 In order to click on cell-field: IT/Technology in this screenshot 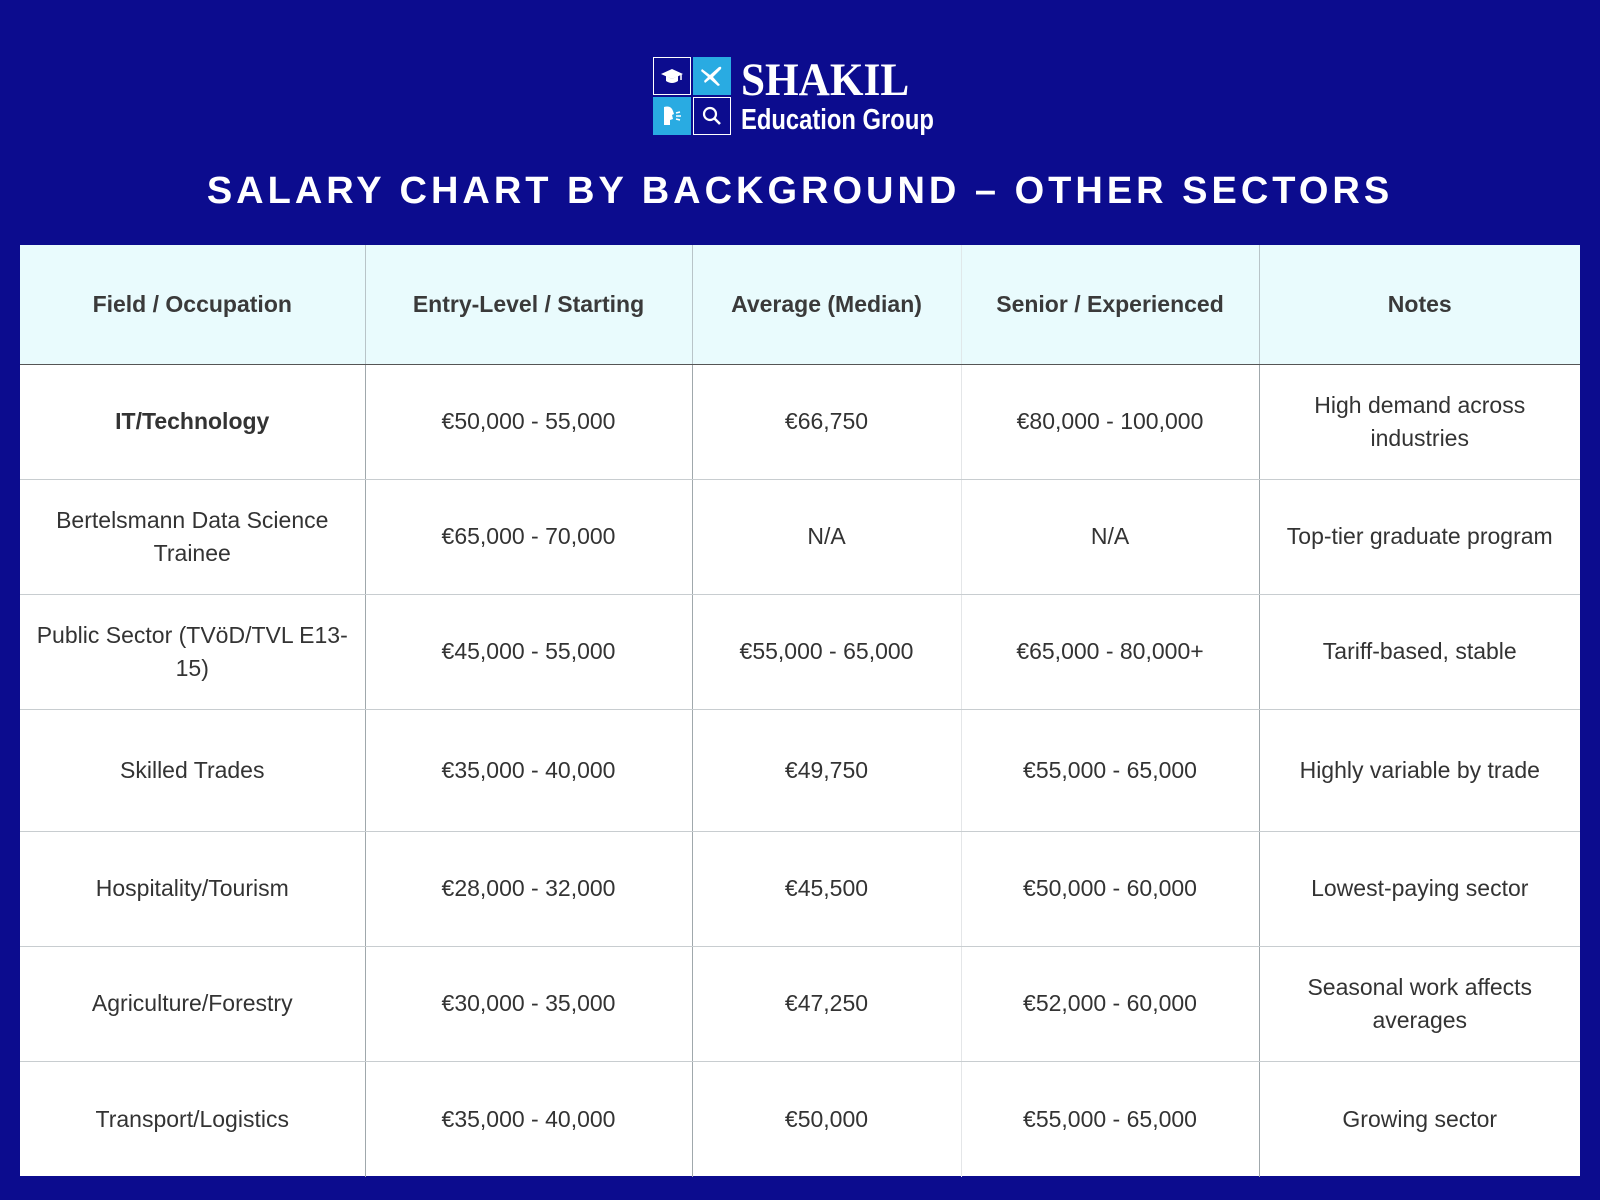, I will do `click(193, 422)`.